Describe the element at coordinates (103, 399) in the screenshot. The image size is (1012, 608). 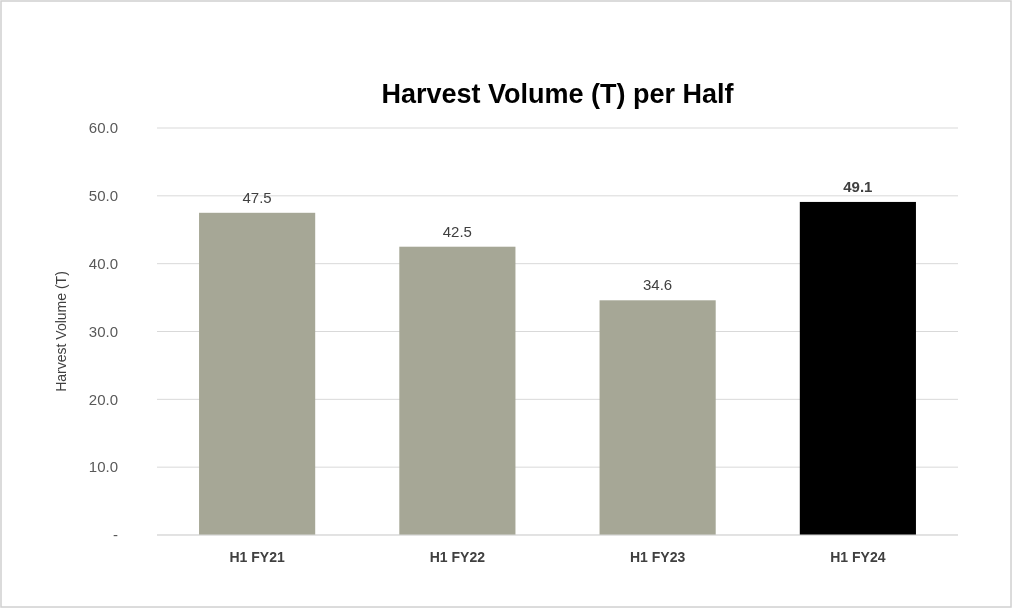
I see `y-tick-label: 20.0` at that location.